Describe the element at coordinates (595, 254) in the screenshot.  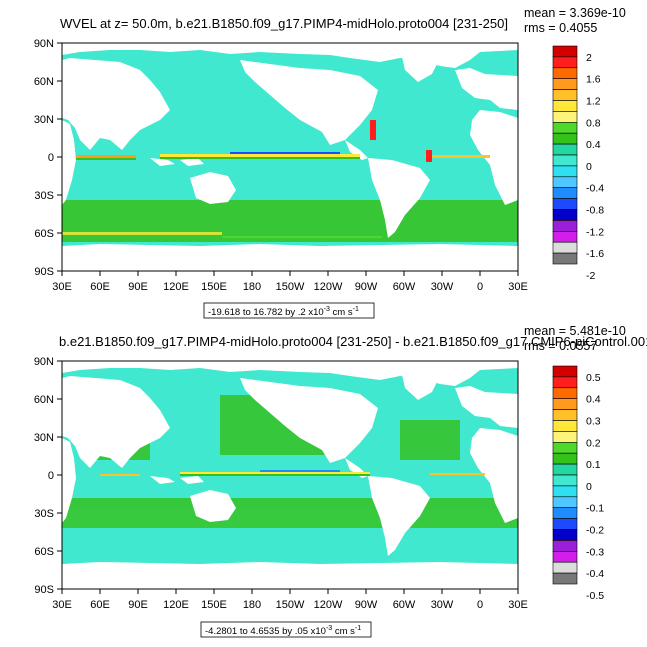
I see `colorbar-label: -1.6` at that location.